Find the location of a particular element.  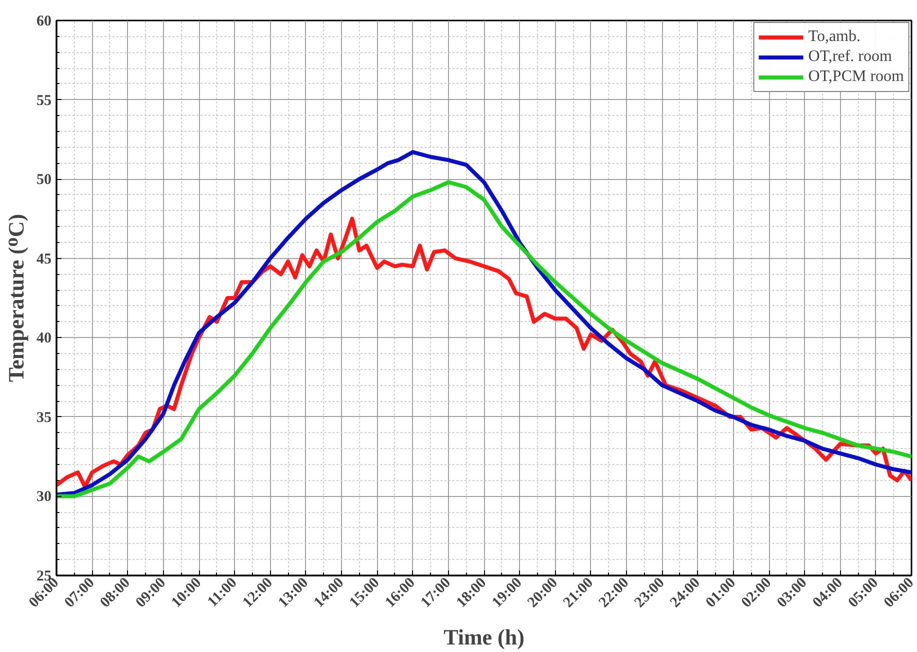

y-tick-label: 30 is located at coordinates (44, 497).